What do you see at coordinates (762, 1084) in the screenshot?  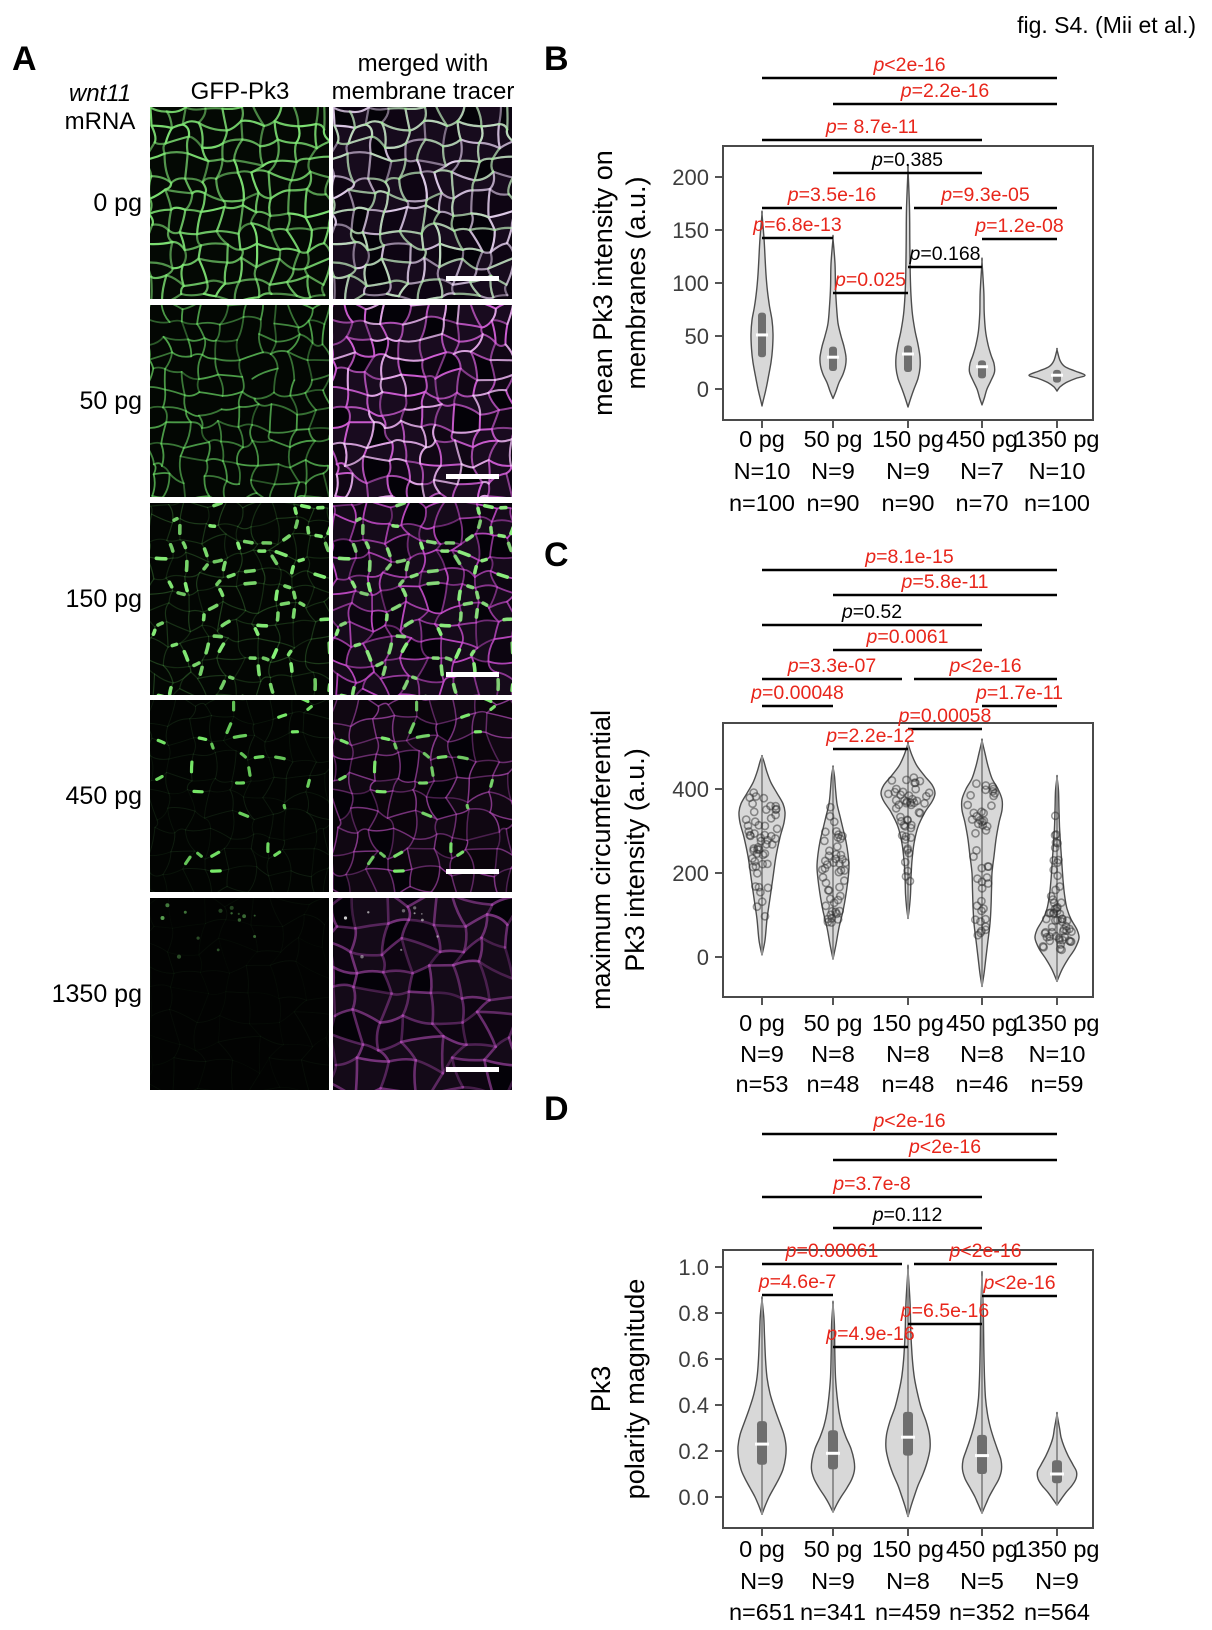 I see `cell-count-label: n=53` at bounding box center [762, 1084].